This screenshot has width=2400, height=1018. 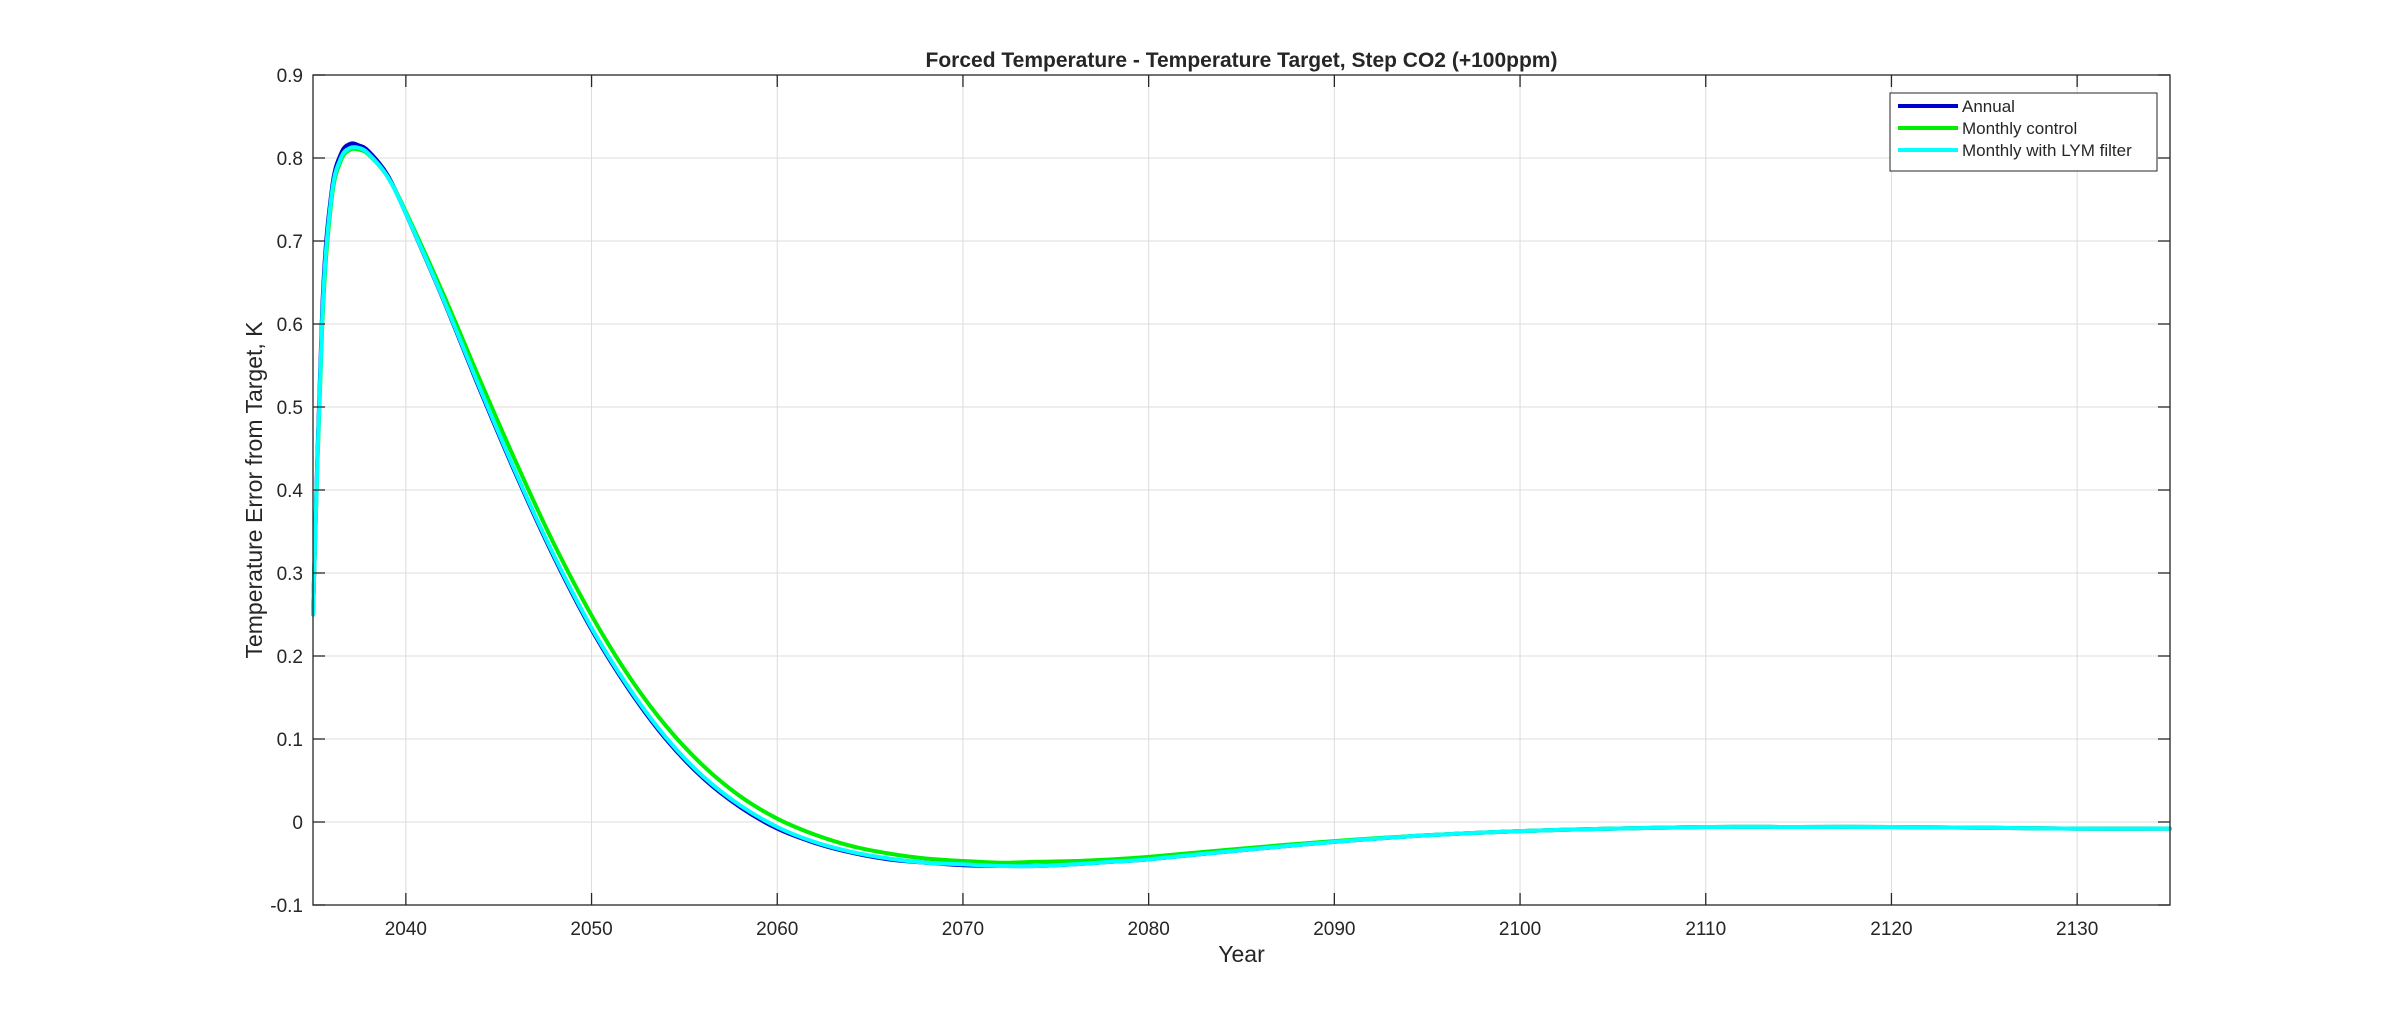 What do you see at coordinates (1988, 106) in the screenshot?
I see `legend-label: Annual` at bounding box center [1988, 106].